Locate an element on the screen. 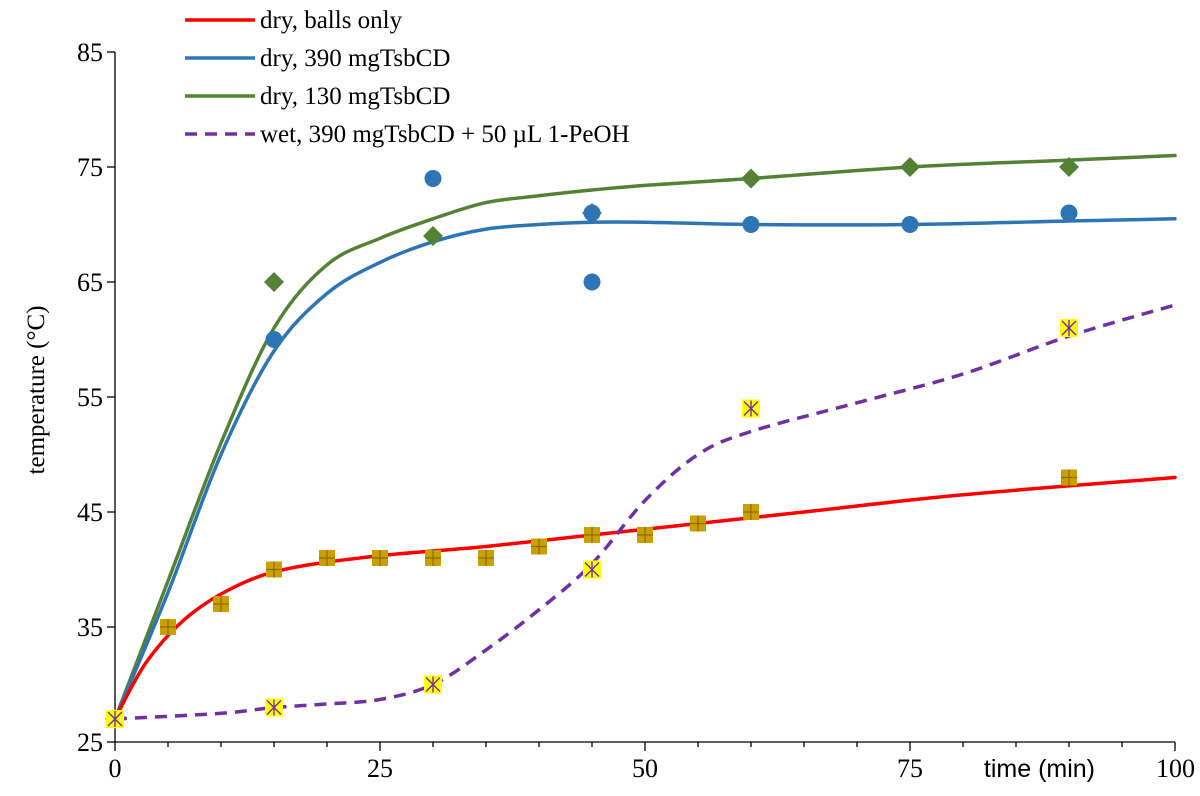  legend-label: wet, 390 mgTsbCD + 50 µL 1-PeOH is located at coordinates (445, 134).